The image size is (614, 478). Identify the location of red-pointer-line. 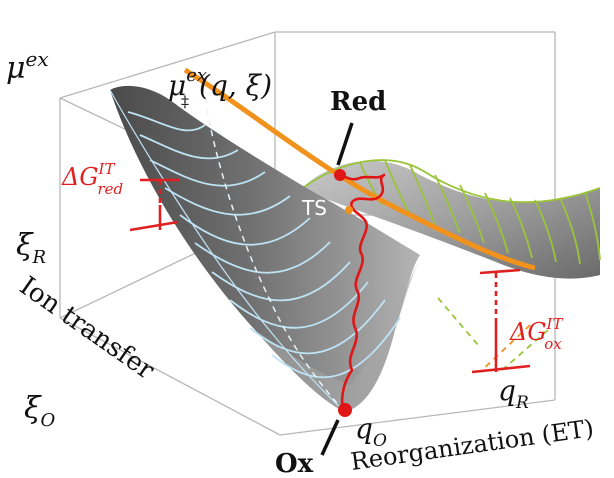
(345, 144).